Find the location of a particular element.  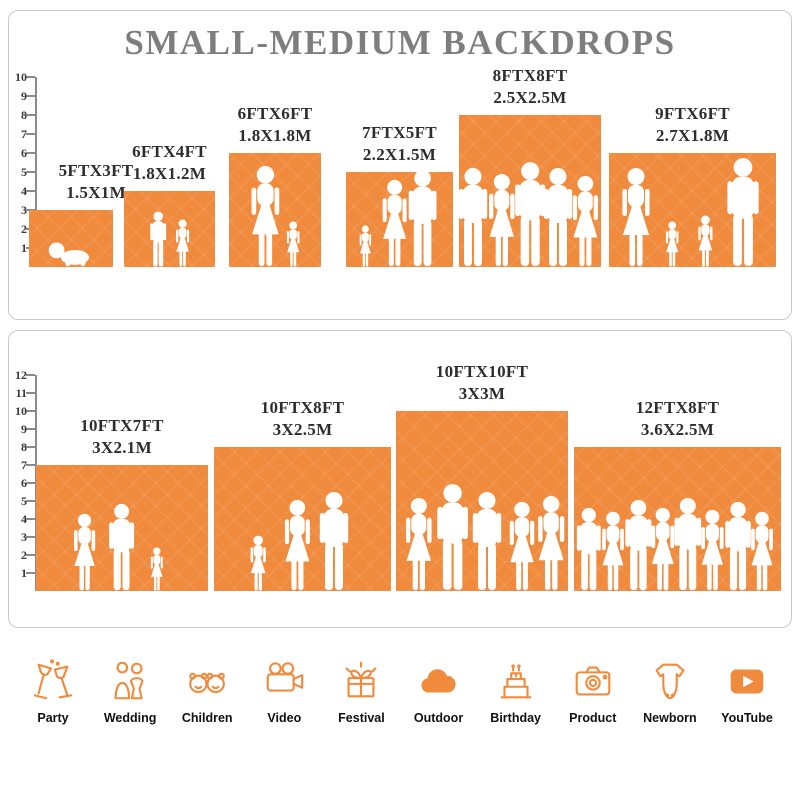

y-axis-tick-label: 6 is located at coordinates (24, 153).